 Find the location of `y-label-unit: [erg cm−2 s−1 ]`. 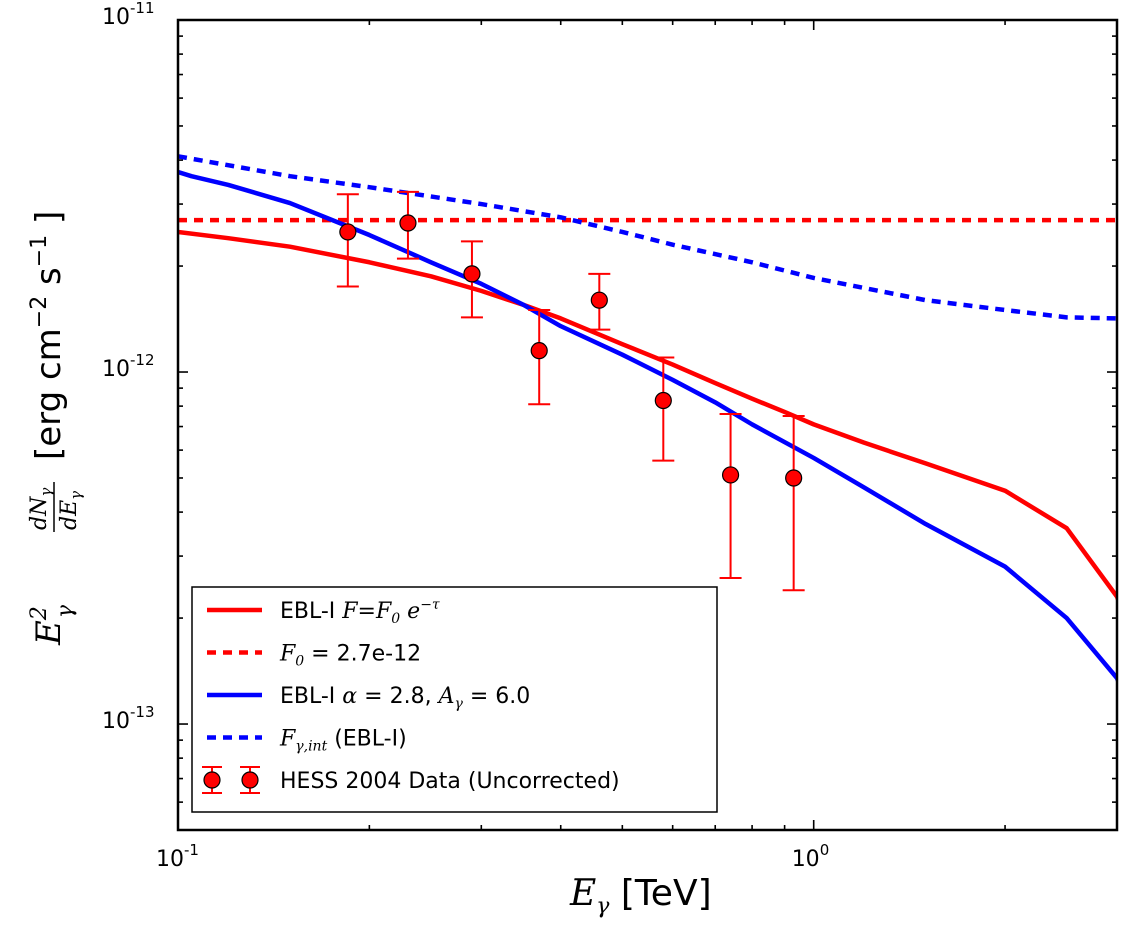

y-label-unit: [erg cm−2 s−1 ] is located at coordinates (48, 335).